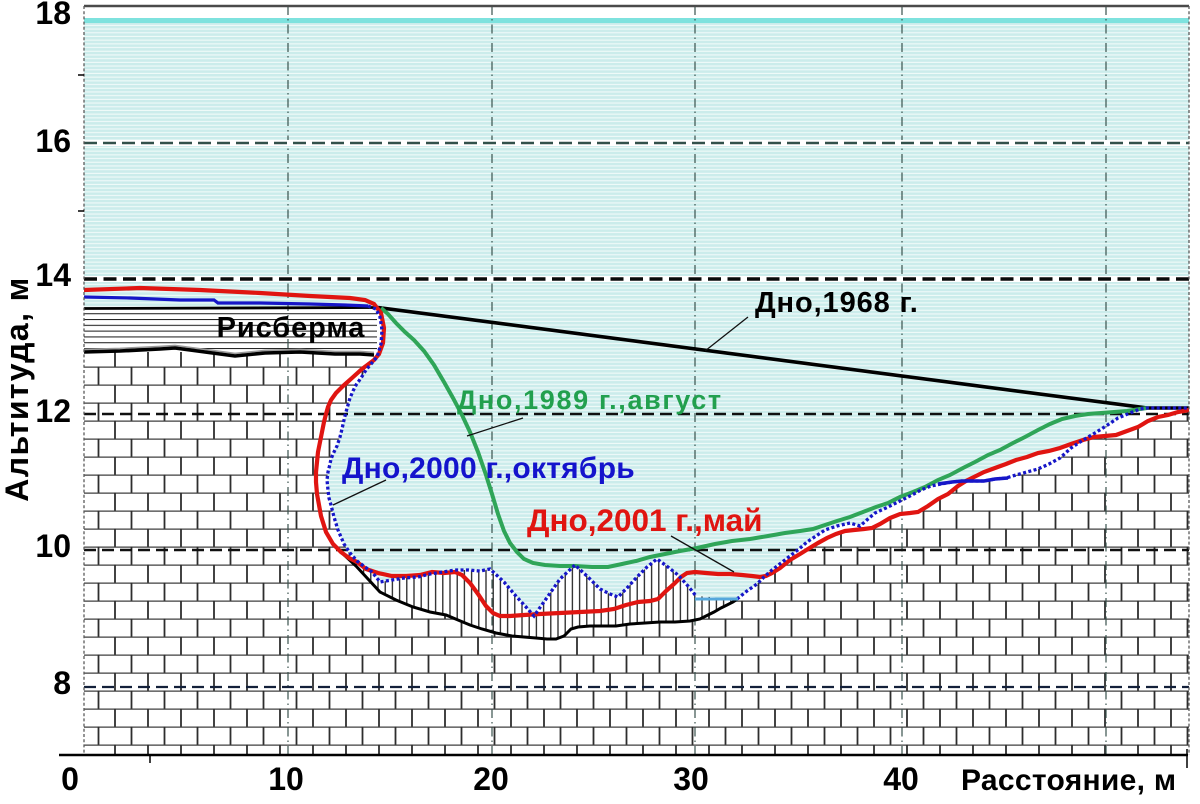 The width and height of the screenshot is (1200, 804). I want to click on svg-text: 14, so click(53, 275).